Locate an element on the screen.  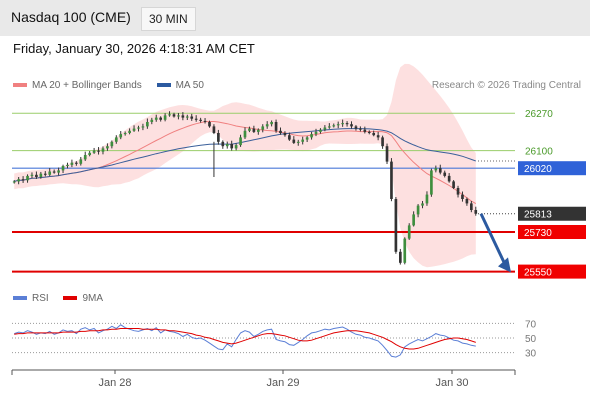
rsi-line is located at coordinates (245, 341).